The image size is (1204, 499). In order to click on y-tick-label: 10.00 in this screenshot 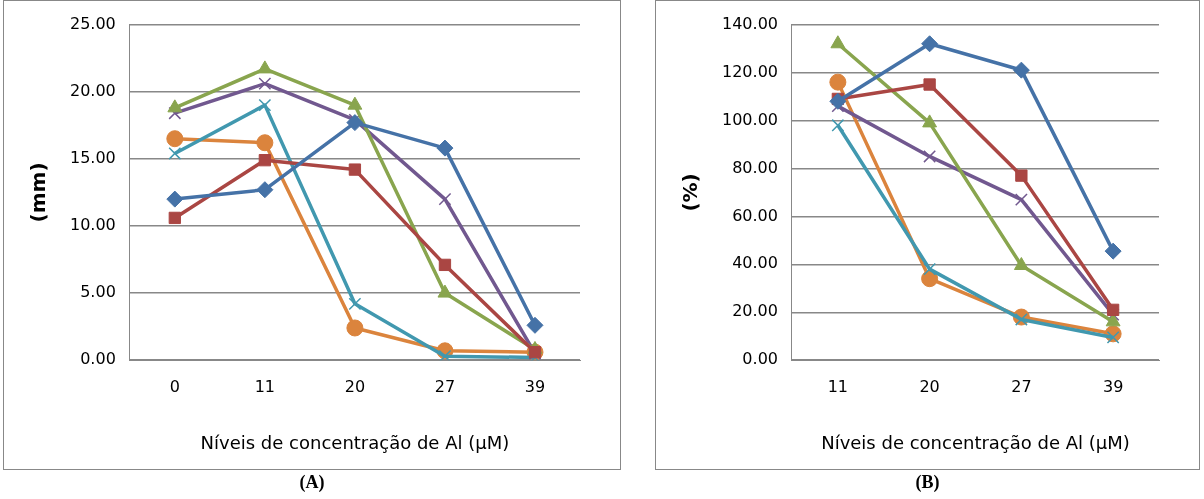, I will do `click(92, 225)`.